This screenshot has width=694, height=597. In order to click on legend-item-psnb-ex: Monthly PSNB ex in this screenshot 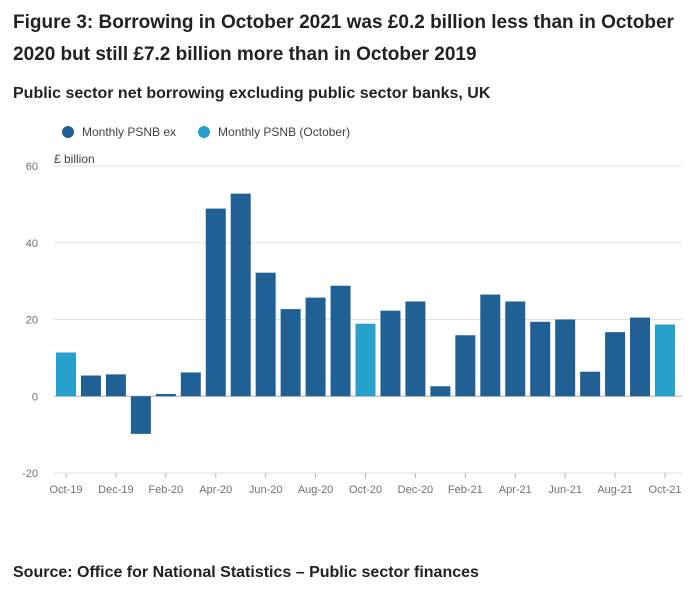, I will do `click(119, 132)`.